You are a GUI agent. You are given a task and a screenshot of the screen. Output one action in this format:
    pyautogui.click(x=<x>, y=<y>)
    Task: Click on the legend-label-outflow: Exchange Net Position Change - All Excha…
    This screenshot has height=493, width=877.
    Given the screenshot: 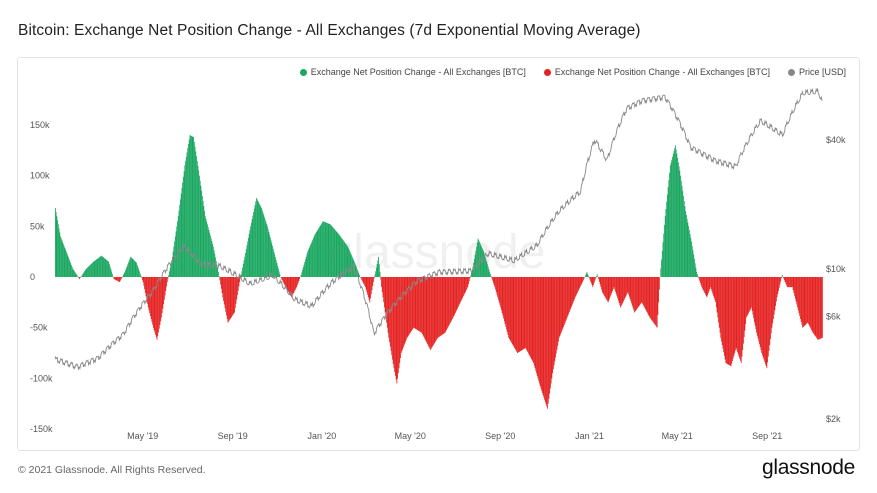 What is the action you would take?
    pyautogui.click(x=662, y=72)
    